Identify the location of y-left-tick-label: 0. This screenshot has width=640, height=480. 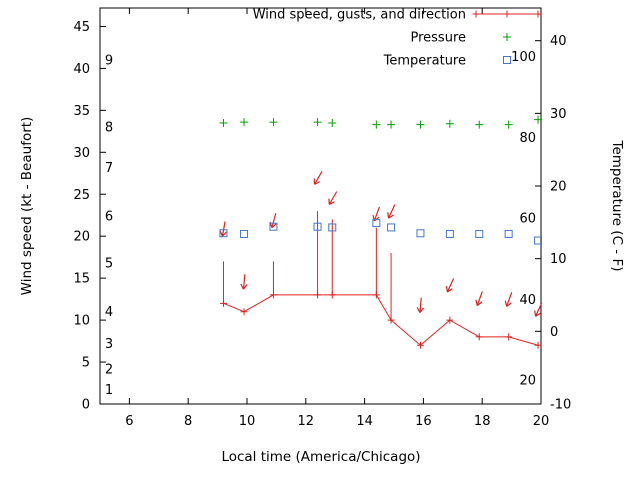
(86, 405).